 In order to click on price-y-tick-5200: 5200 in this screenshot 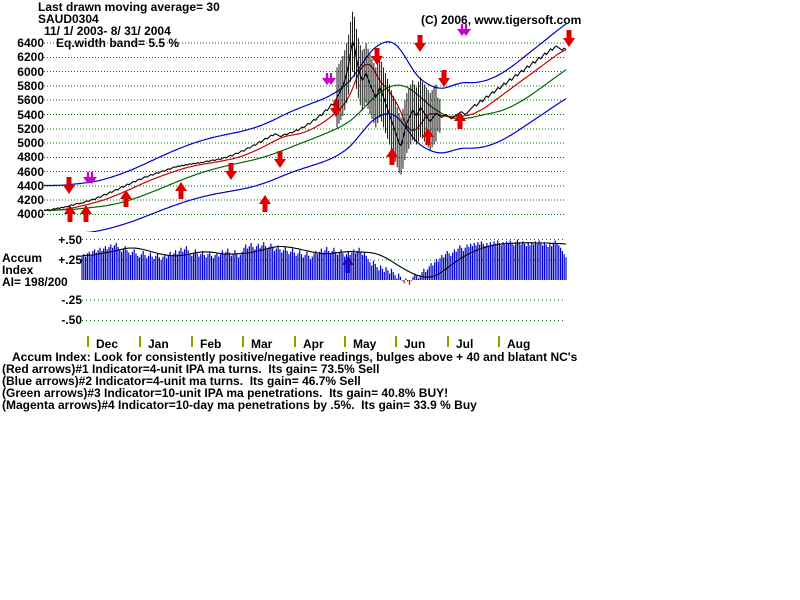, I will do `click(30, 128)`.